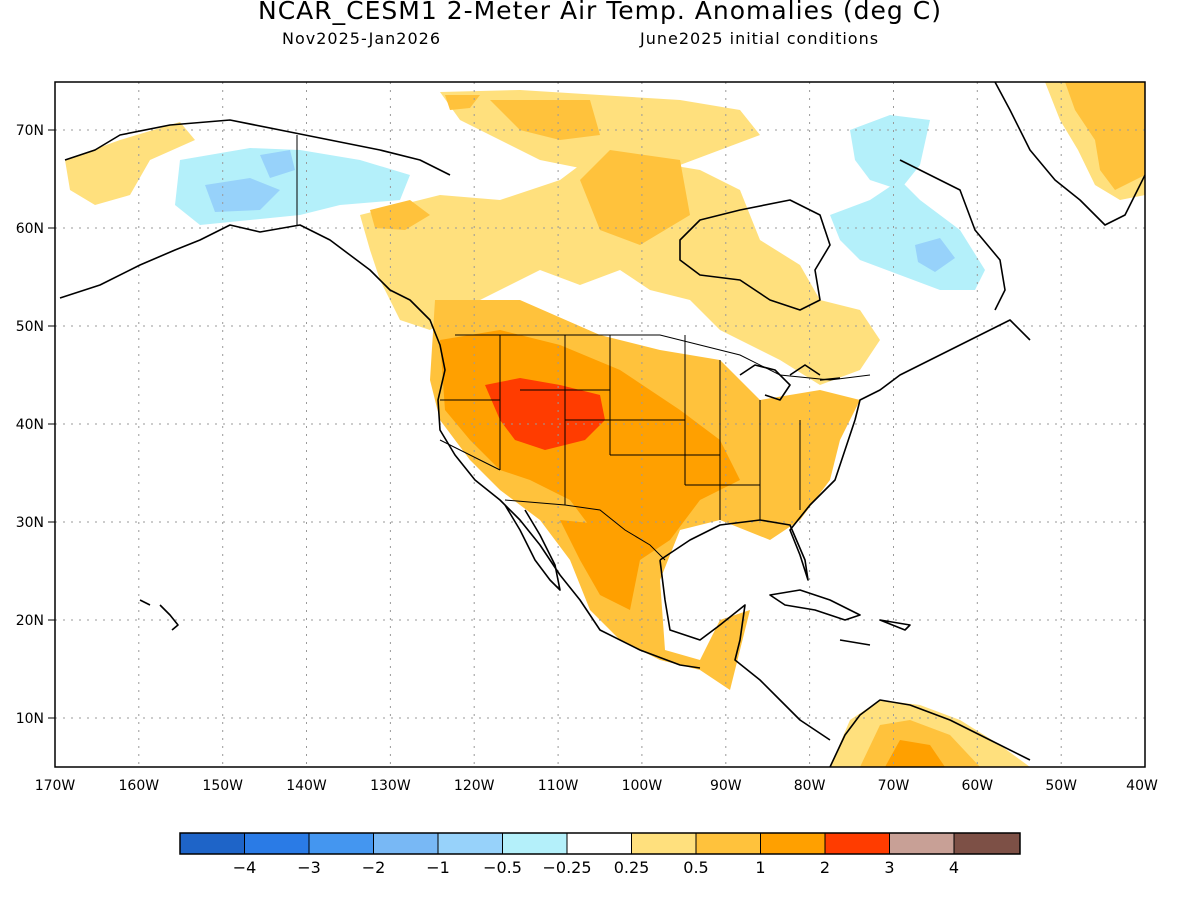 This screenshot has height=900, width=1200. Describe the element at coordinates (30, 719) in the screenshot. I see `lat-tick-10n: 10N` at that location.